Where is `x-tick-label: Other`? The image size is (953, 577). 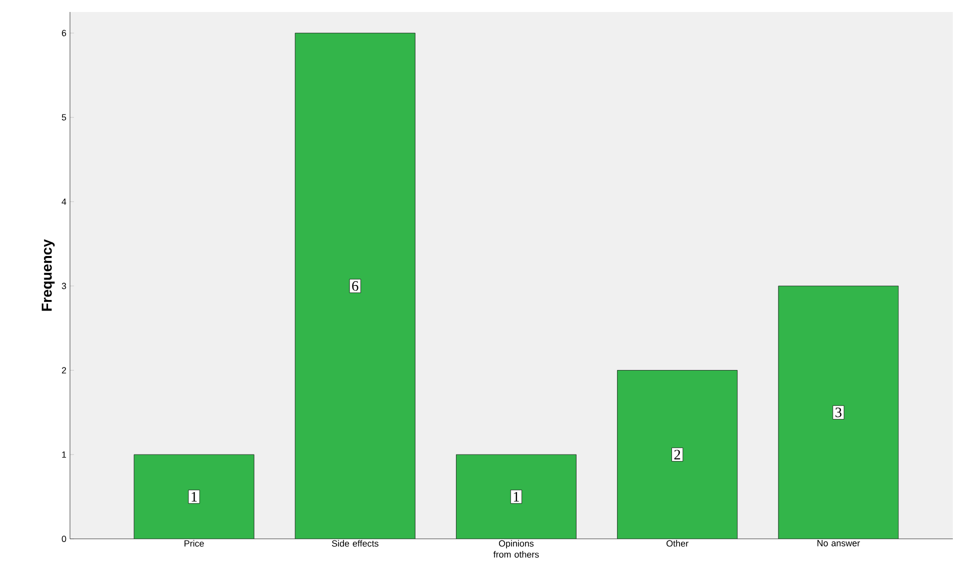
x-tick-label: Other is located at coordinates (677, 543).